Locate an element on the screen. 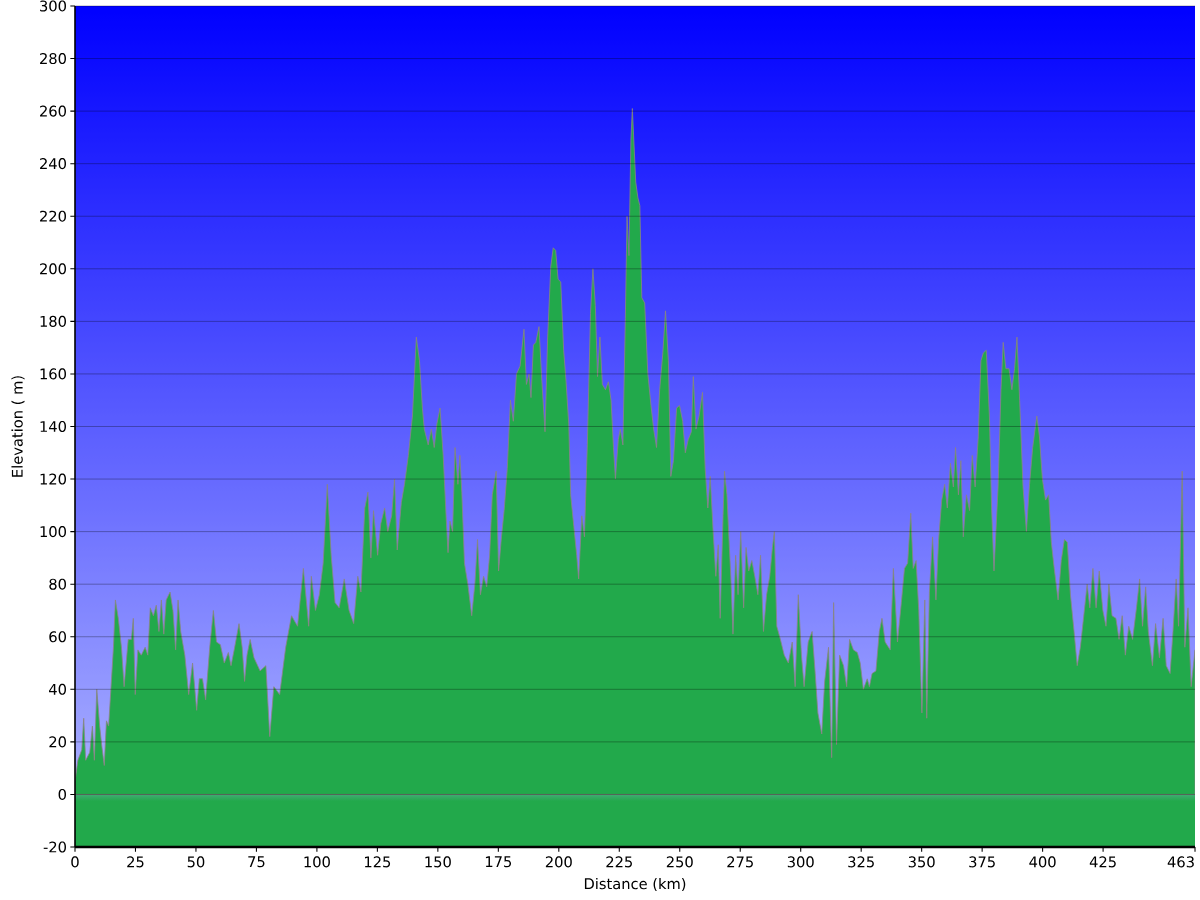 This screenshot has height=900, width=1200. y-tick-label: 20 is located at coordinates (57, 742).